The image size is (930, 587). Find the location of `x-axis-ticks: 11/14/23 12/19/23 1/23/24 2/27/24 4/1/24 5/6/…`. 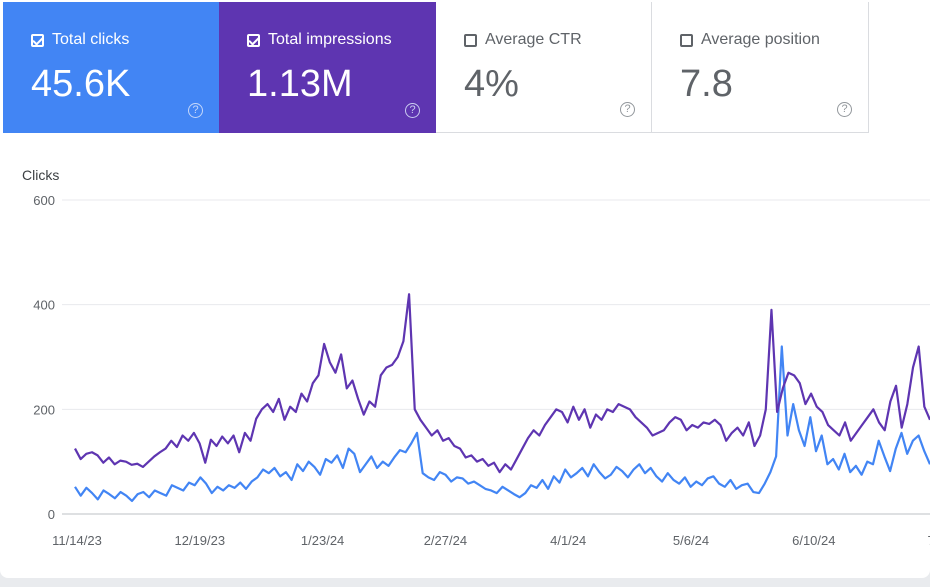

x-axis-ticks: 11/14/23 12/19/23 1/23/24 2/27/24 4/1/24 5/6/… is located at coordinates (491, 540).